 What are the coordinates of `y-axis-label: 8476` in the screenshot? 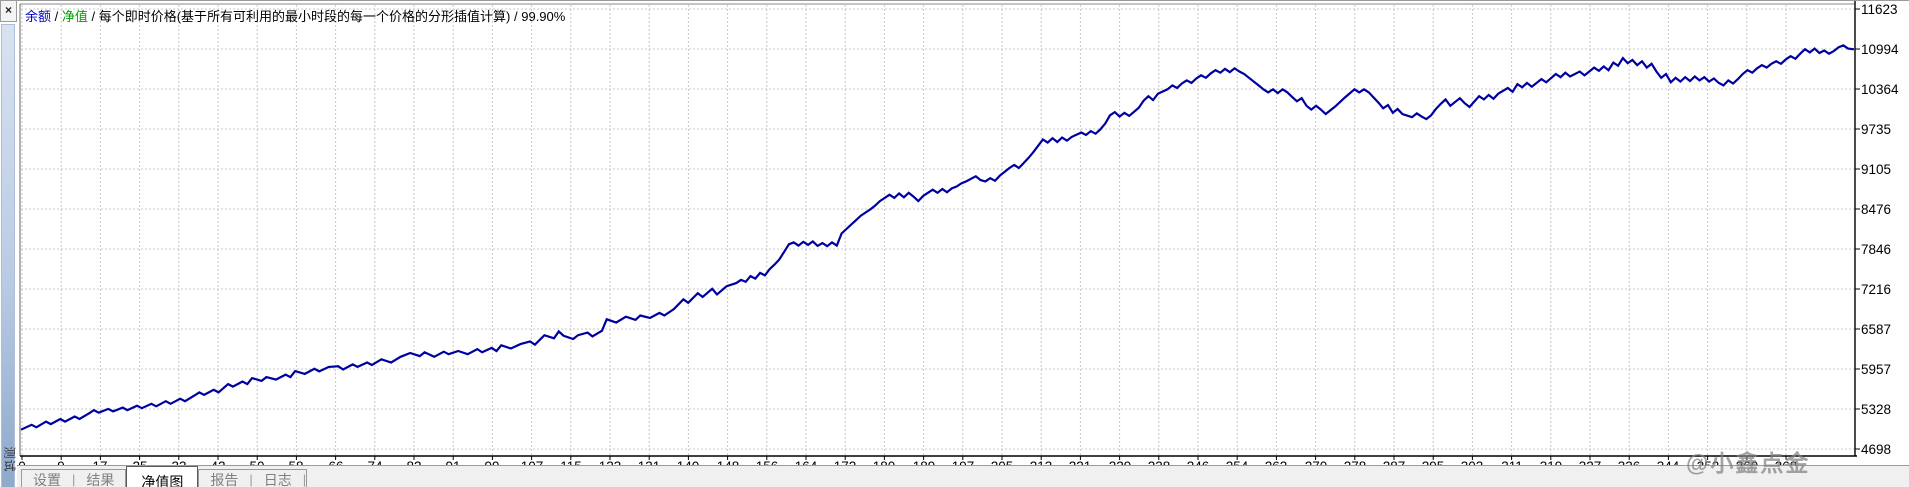 It's located at (1876, 209).